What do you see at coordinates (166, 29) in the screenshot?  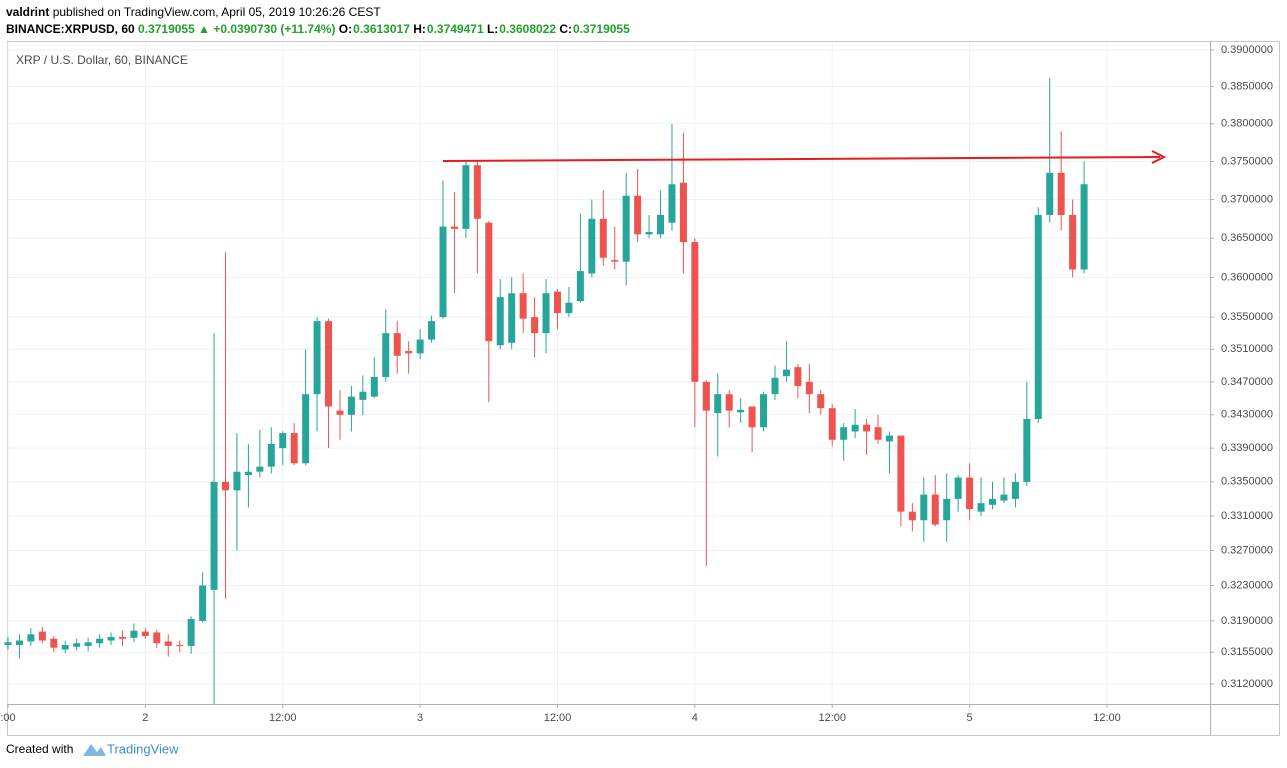 I see `last-price: 0.3719055` at bounding box center [166, 29].